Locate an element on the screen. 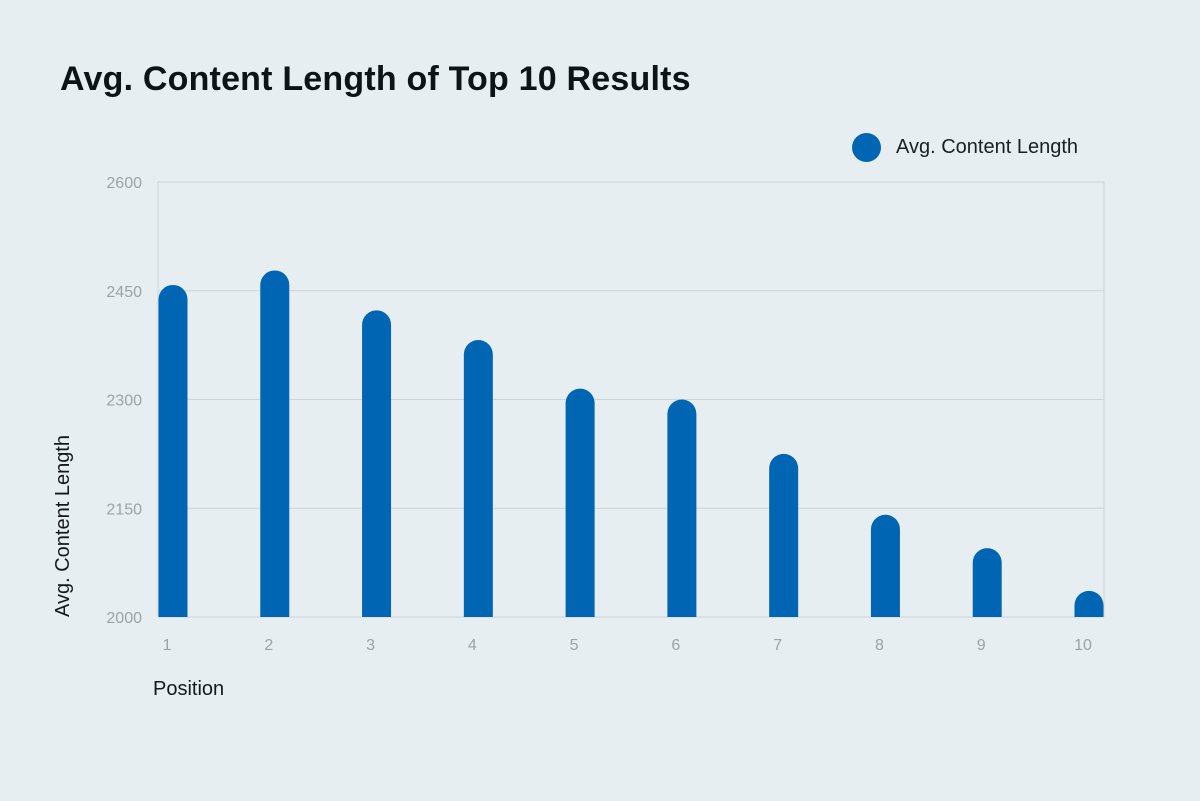 This screenshot has width=1200, height=801. x-tick-label: 9 is located at coordinates (981, 645).